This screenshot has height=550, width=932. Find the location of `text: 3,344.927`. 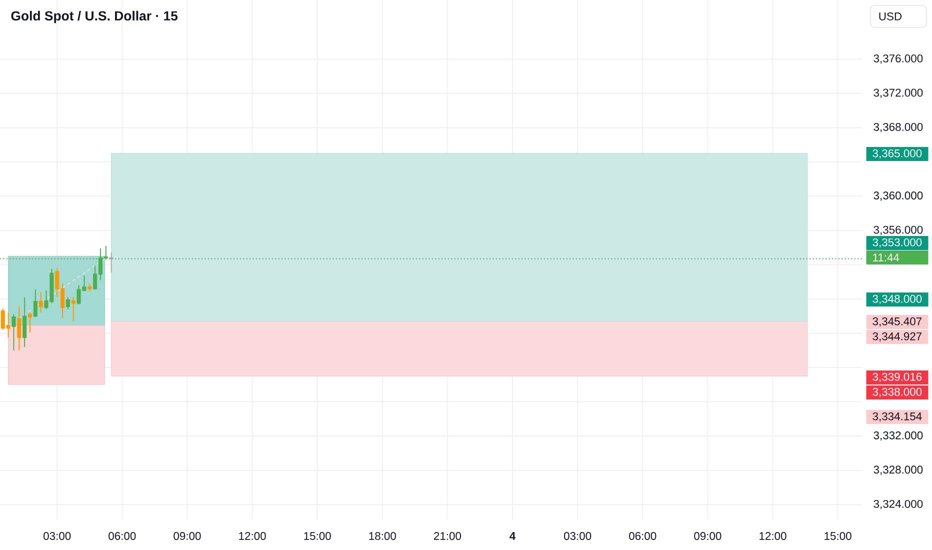

text: 3,344.927 is located at coordinates (897, 337).